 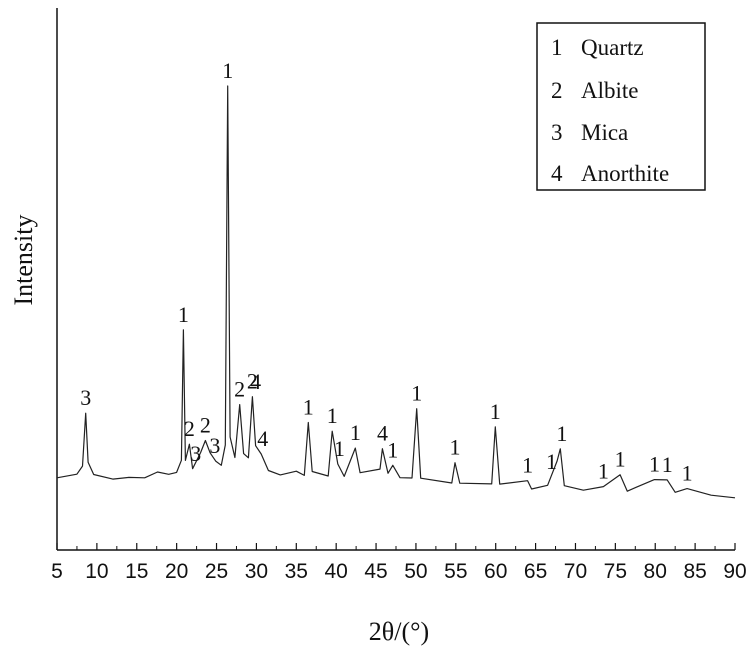 What do you see at coordinates (694, 571) in the screenshot?
I see `x-tick-label: 85` at bounding box center [694, 571].